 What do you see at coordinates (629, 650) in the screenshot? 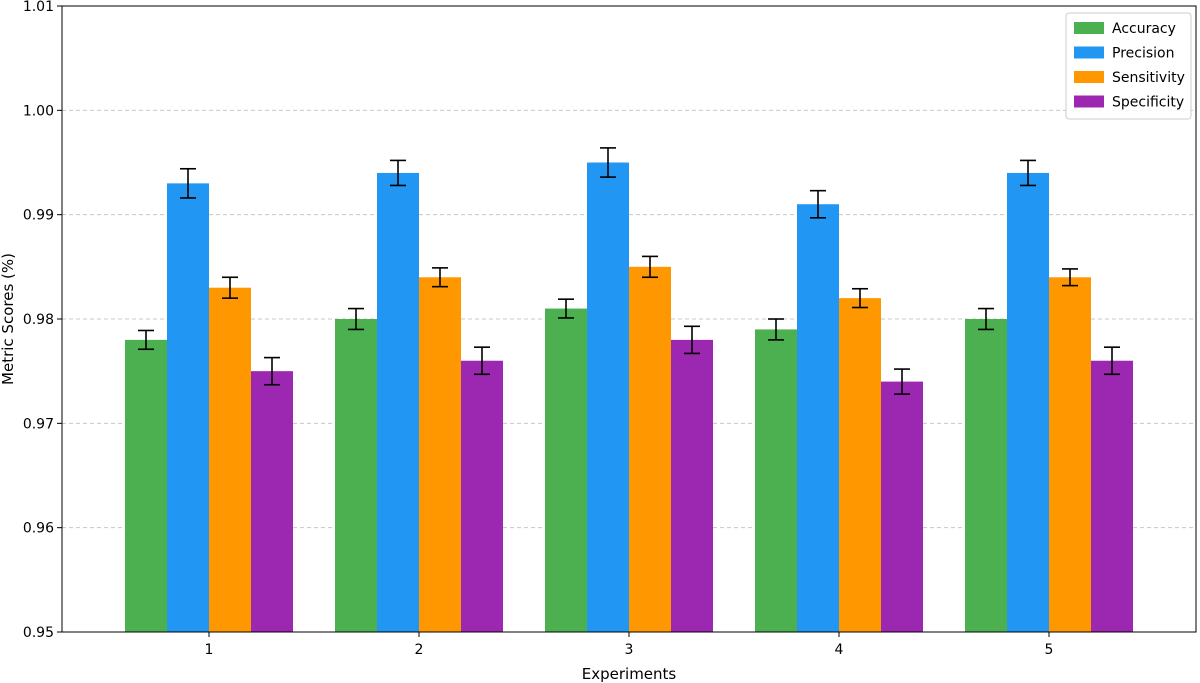
I see `x-tick-label: 3` at bounding box center [629, 650].